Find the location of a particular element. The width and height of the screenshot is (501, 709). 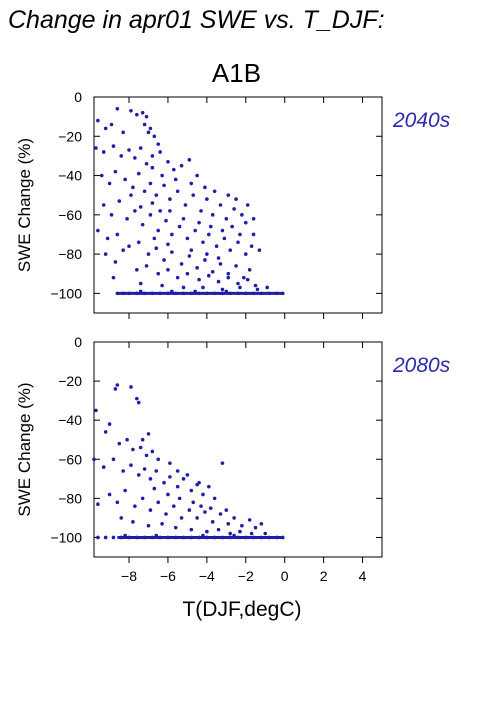

x-tick-label: 4 is located at coordinates (363, 576).